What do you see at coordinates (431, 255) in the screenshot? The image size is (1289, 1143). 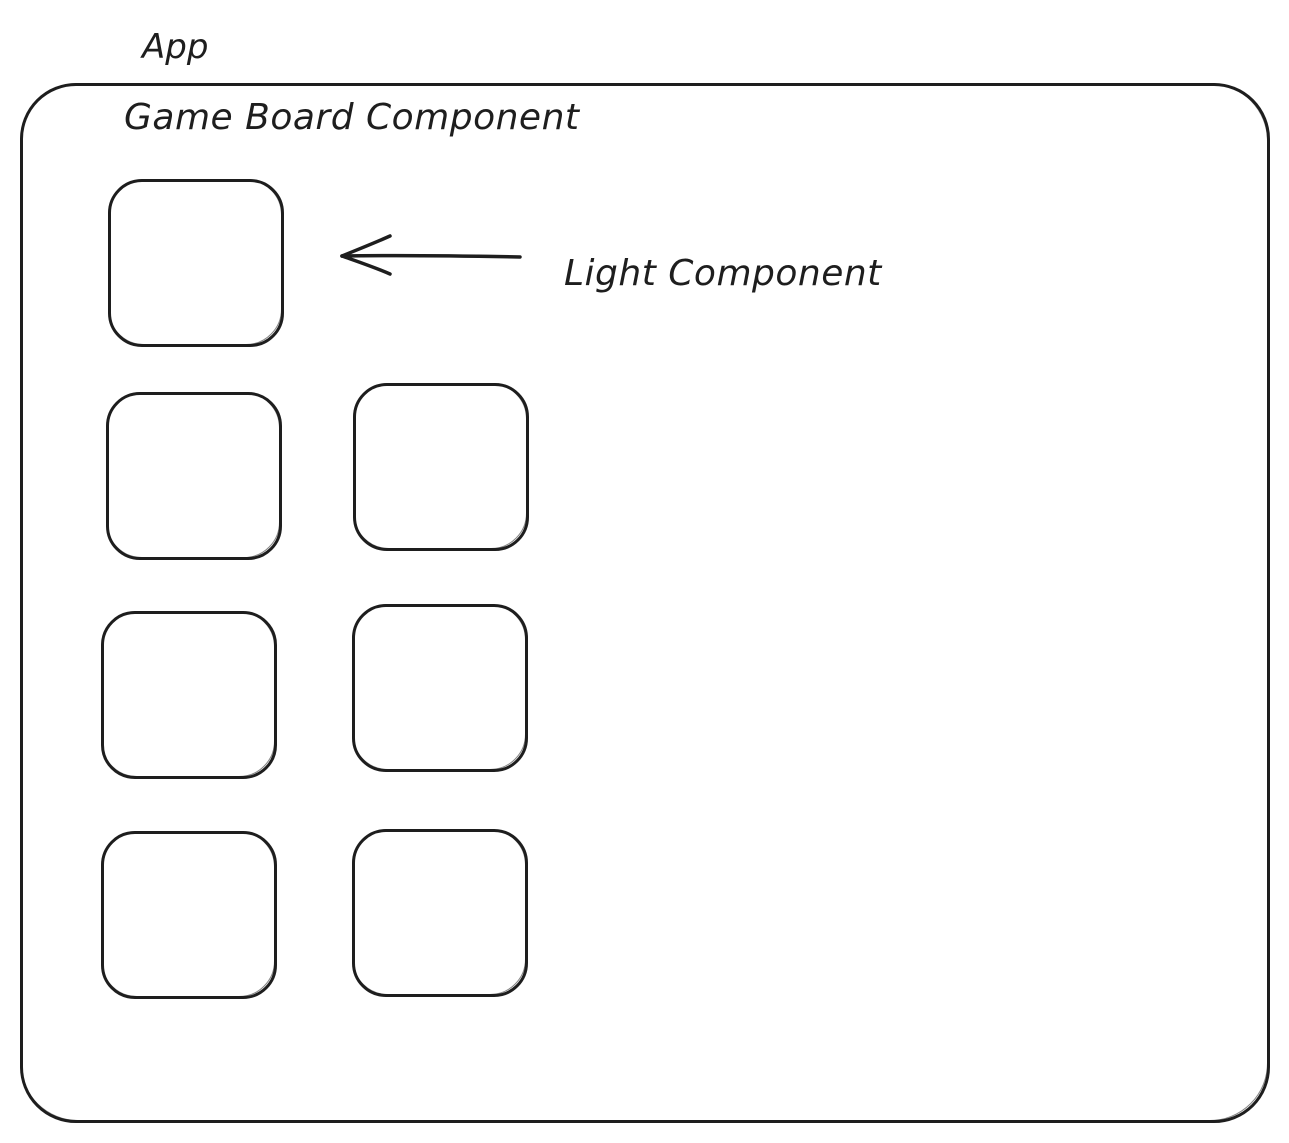 I see `left-arrow-icon` at bounding box center [431, 255].